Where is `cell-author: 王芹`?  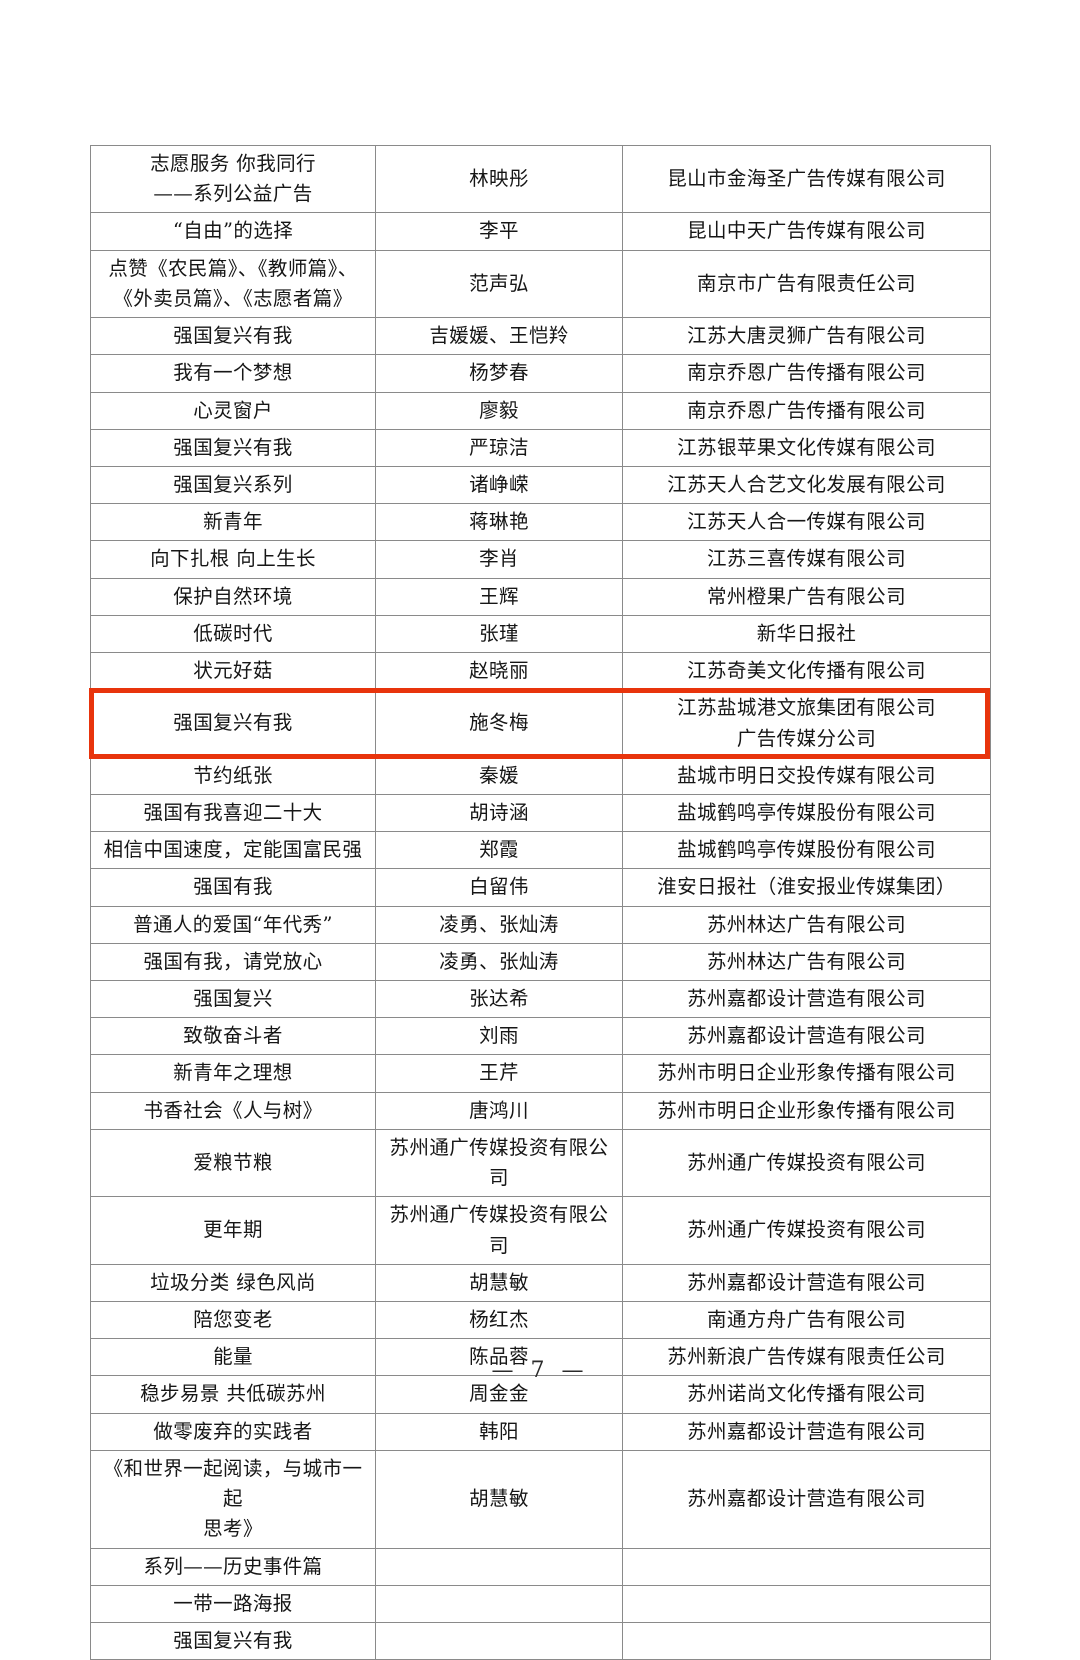 cell-author: 王芹 is located at coordinates (499, 1073).